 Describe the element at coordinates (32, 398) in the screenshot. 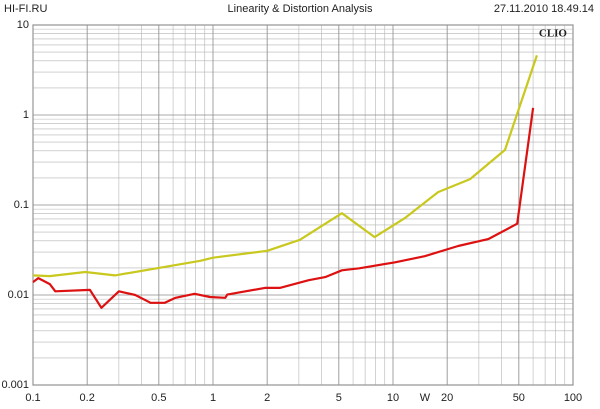

I see `x-tick-label: 0.1` at that location.